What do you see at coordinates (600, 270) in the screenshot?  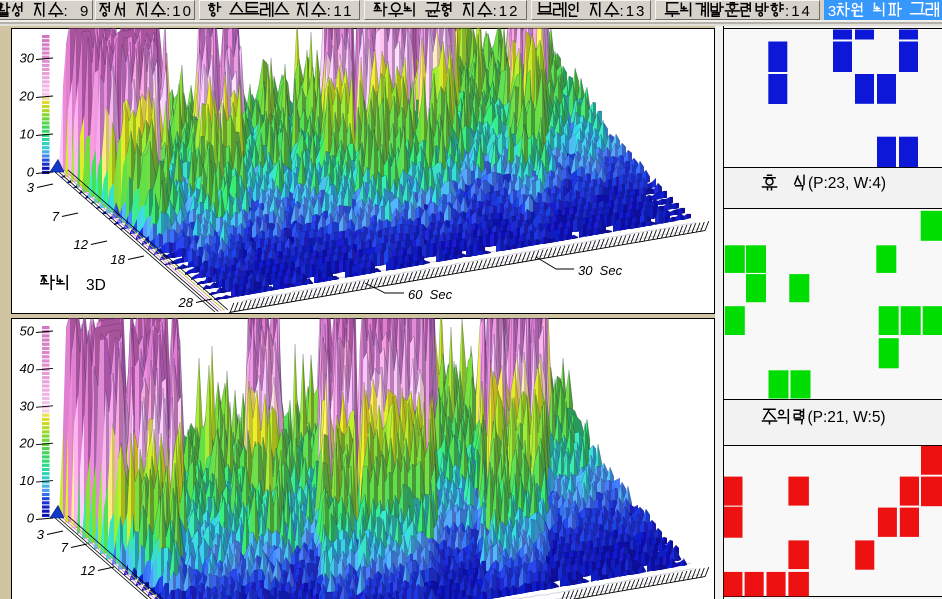 I see `svg-text: 30 Sec` at bounding box center [600, 270].